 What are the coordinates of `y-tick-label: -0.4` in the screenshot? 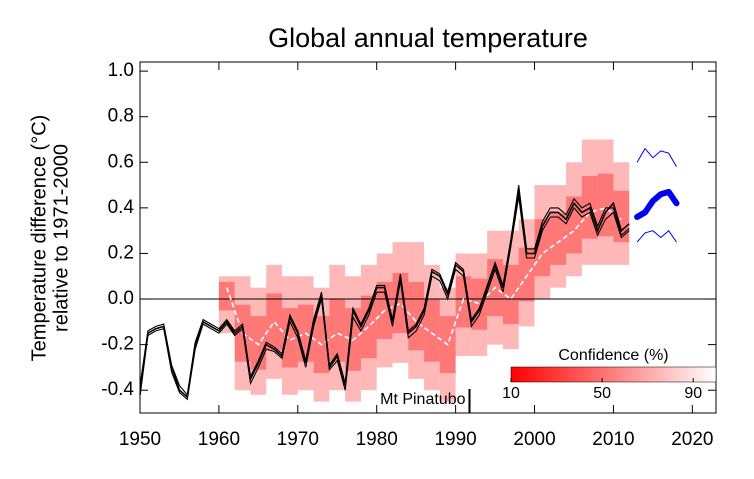 It's located at (117, 389).